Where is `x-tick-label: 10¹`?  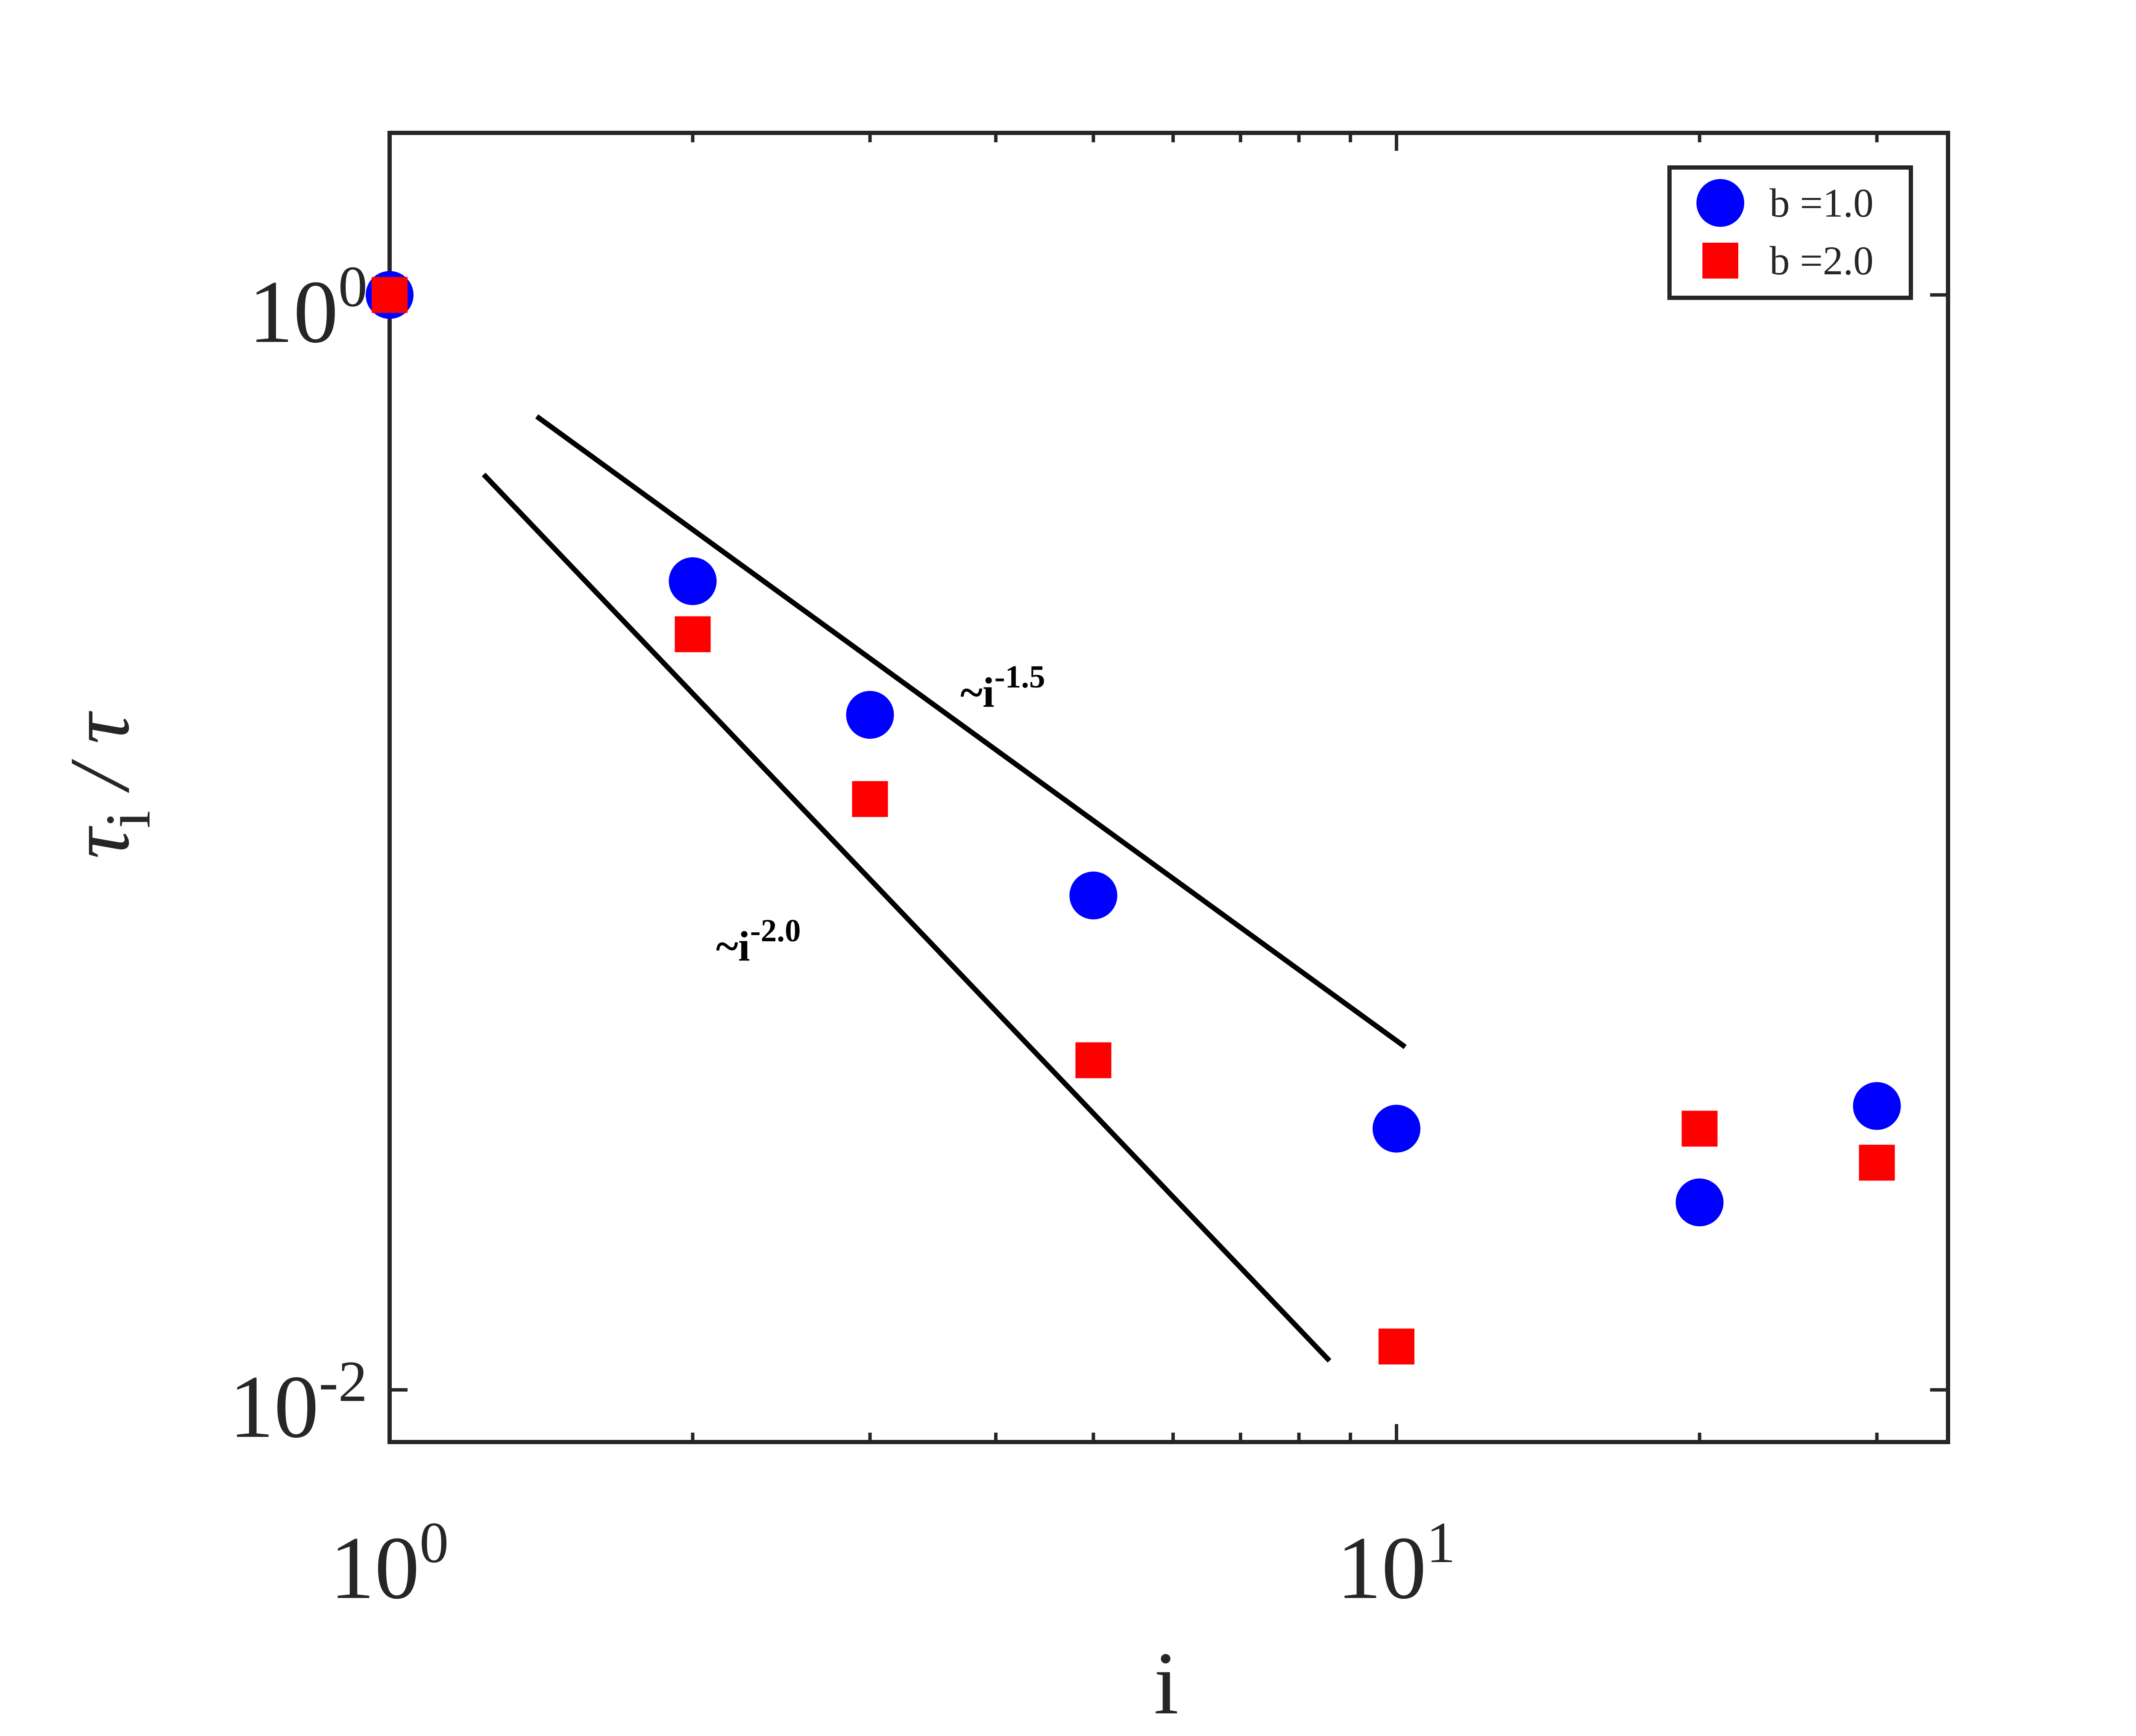
x-tick-label: 10¹ is located at coordinates (1396, 1564).